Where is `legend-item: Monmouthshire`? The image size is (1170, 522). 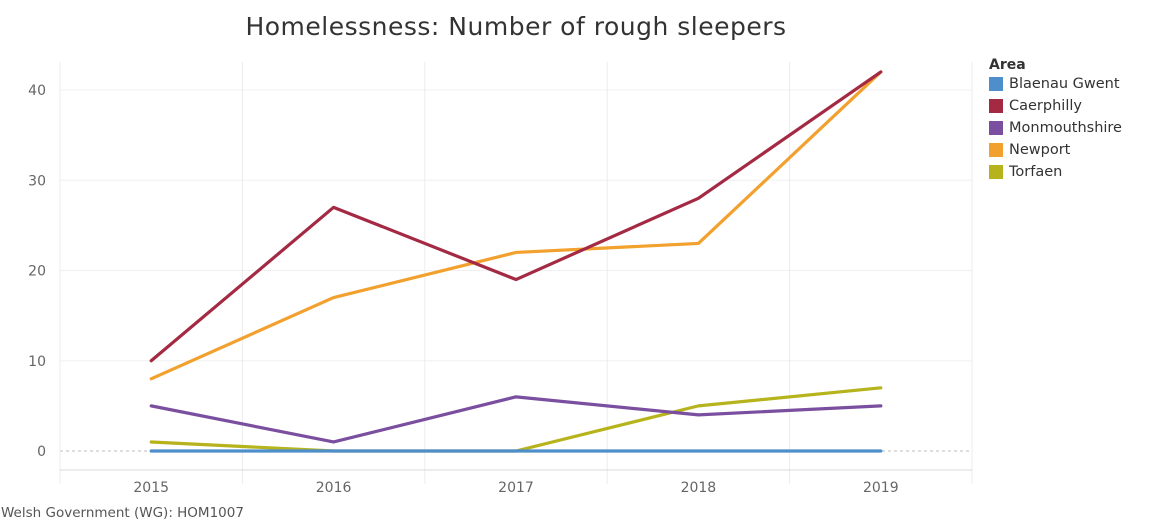
legend-item: Monmouthshire is located at coordinates (1078, 128).